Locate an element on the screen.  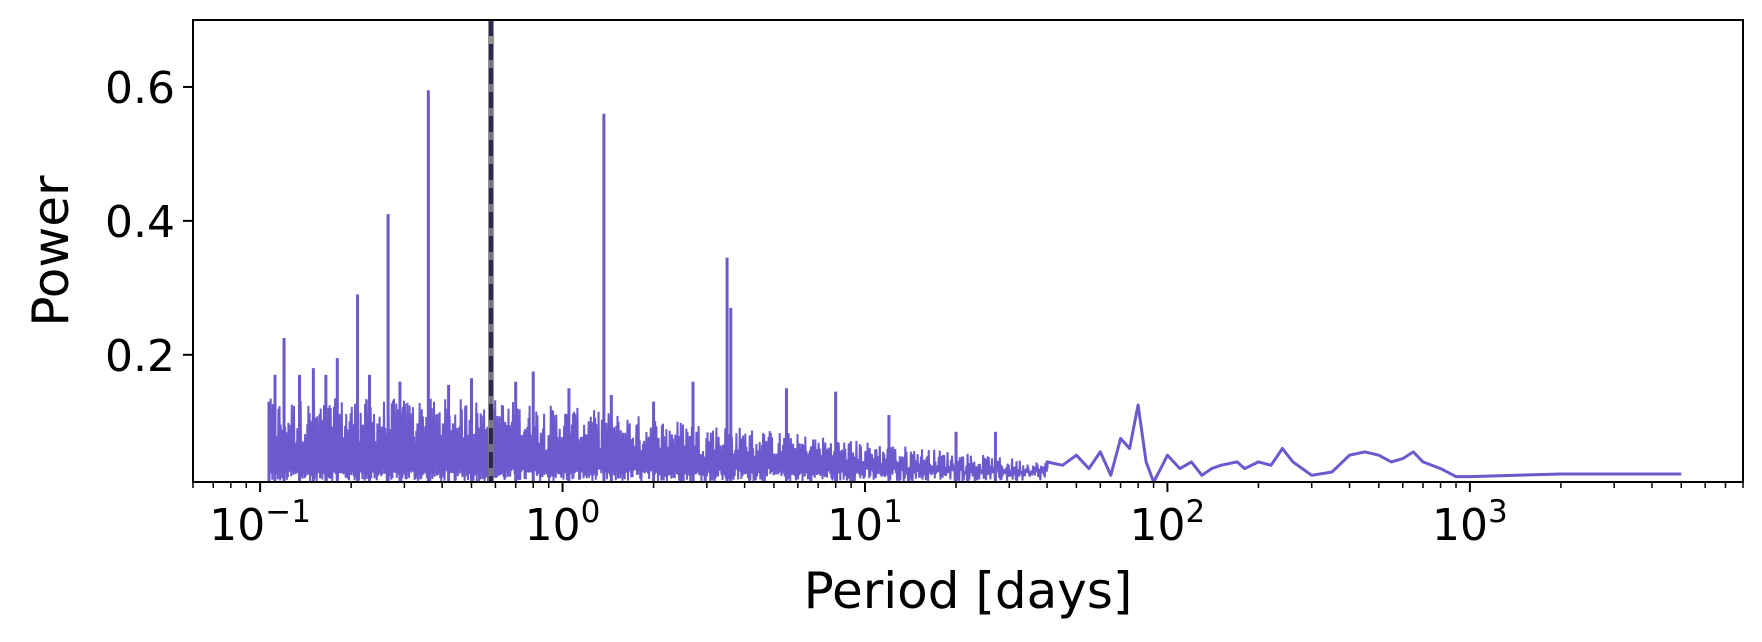
x-tick-label-1: 10⁰ is located at coordinates (563, 522).